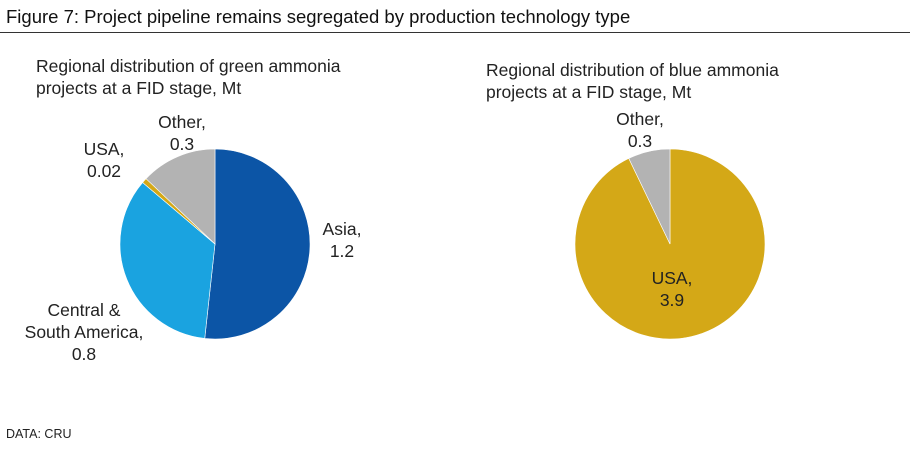  Describe the element at coordinates (640, 130) in the screenshot. I see `blue-ammonia-slice-label: Other, 0.3` at that location.